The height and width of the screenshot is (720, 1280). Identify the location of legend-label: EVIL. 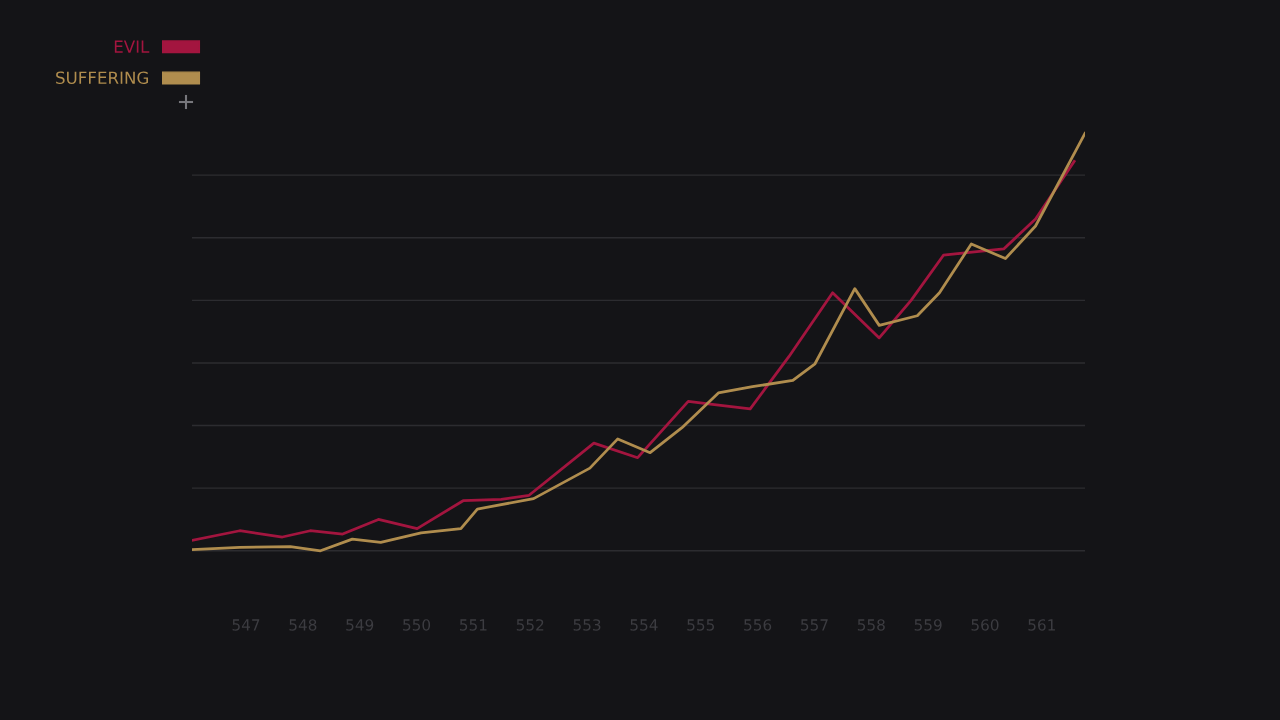
(132, 46).